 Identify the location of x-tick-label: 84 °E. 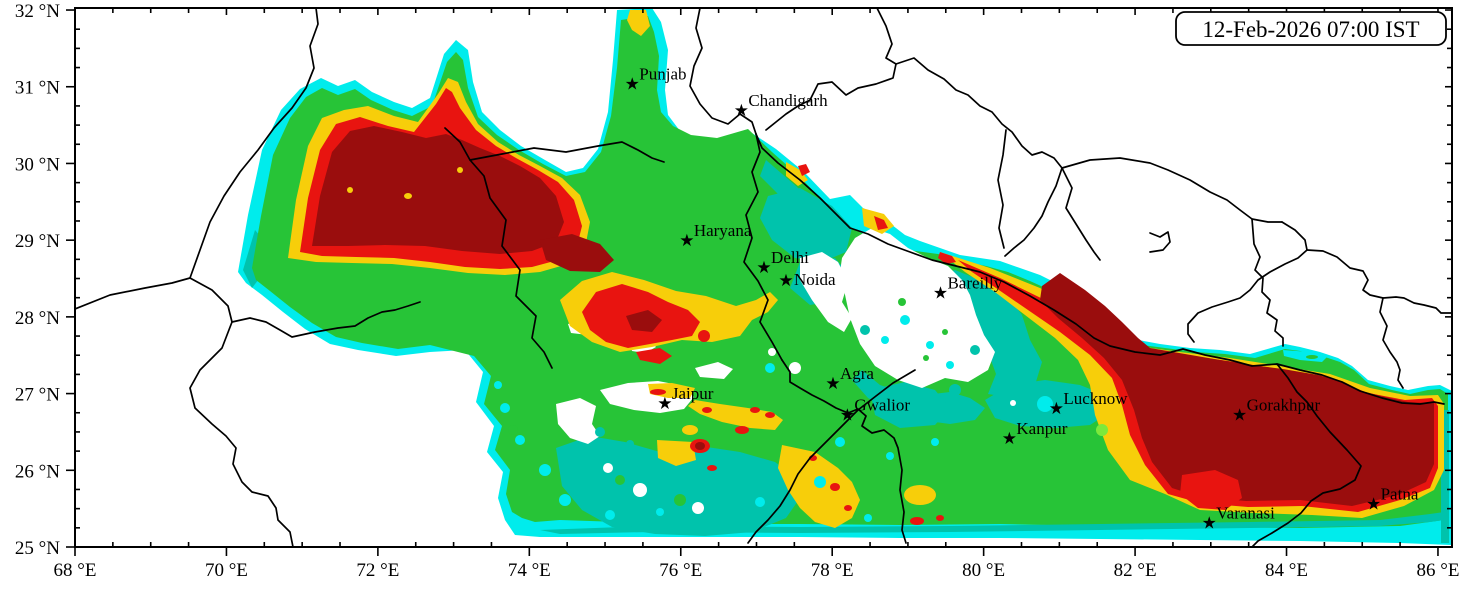
(1286, 570).